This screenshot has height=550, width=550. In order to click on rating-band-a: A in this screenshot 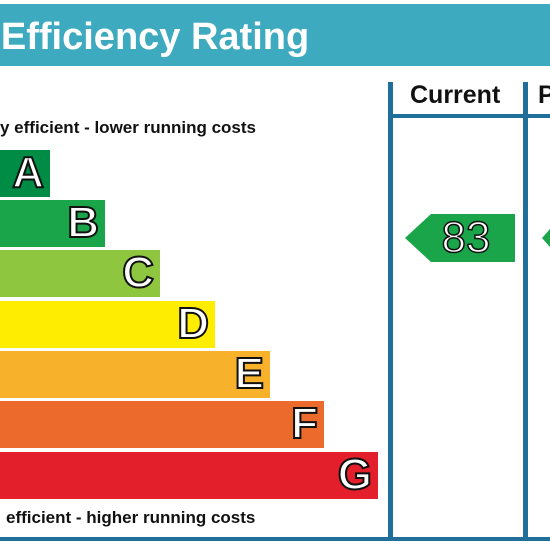, I will do `click(25, 173)`.